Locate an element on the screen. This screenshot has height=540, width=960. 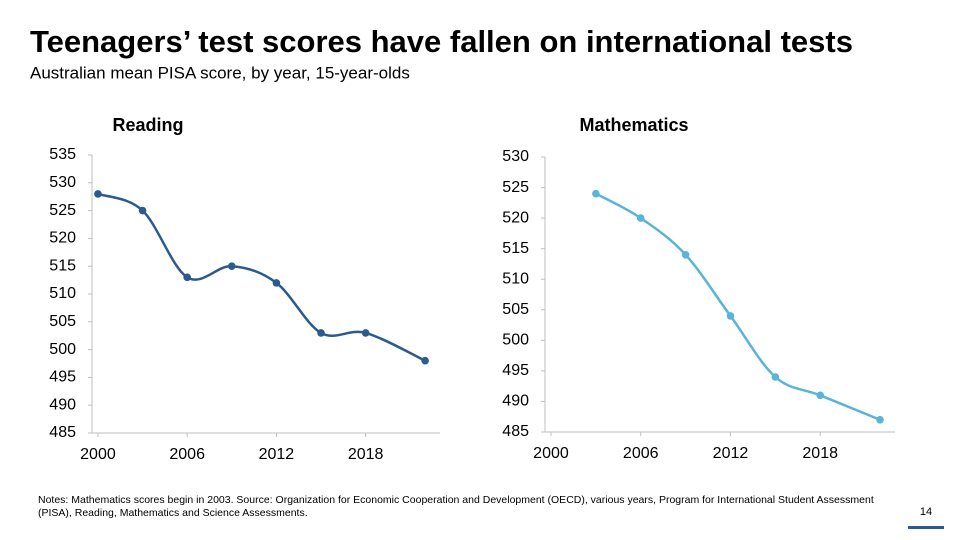
y-tick-label: 535 is located at coordinates (62, 154).